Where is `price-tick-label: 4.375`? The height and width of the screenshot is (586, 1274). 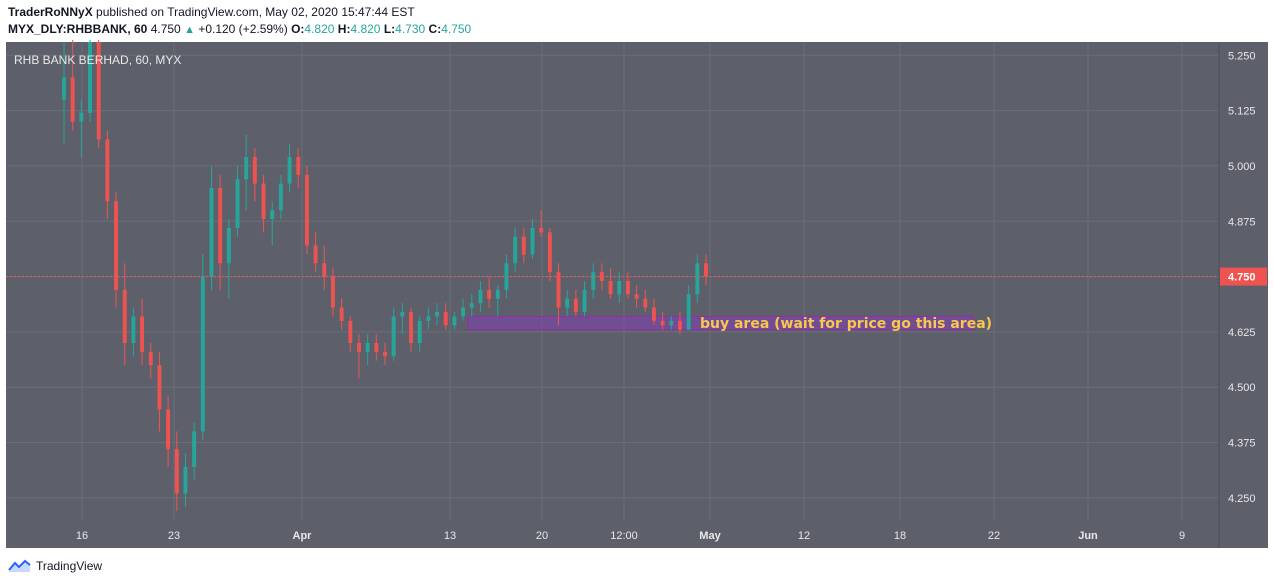 price-tick-label: 4.375 is located at coordinates (1242, 444).